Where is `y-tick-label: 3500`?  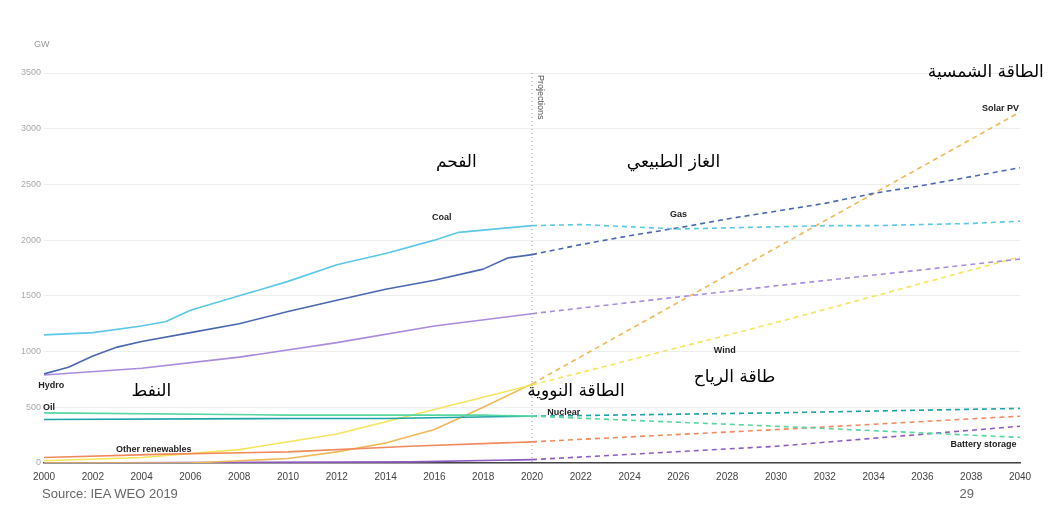
y-tick-label: 3500 is located at coordinates (31, 72).